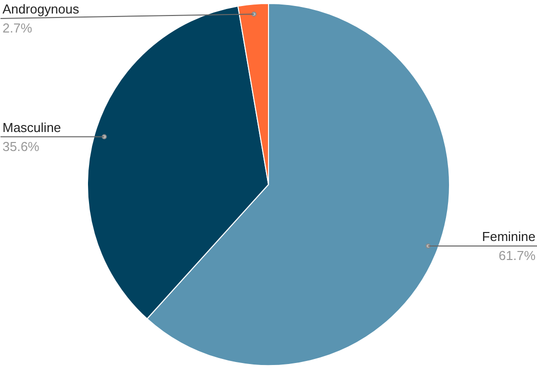 The image size is (537, 368). Describe the element at coordinates (517, 255) in the screenshot. I see `data-label: 61.7%` at that location.